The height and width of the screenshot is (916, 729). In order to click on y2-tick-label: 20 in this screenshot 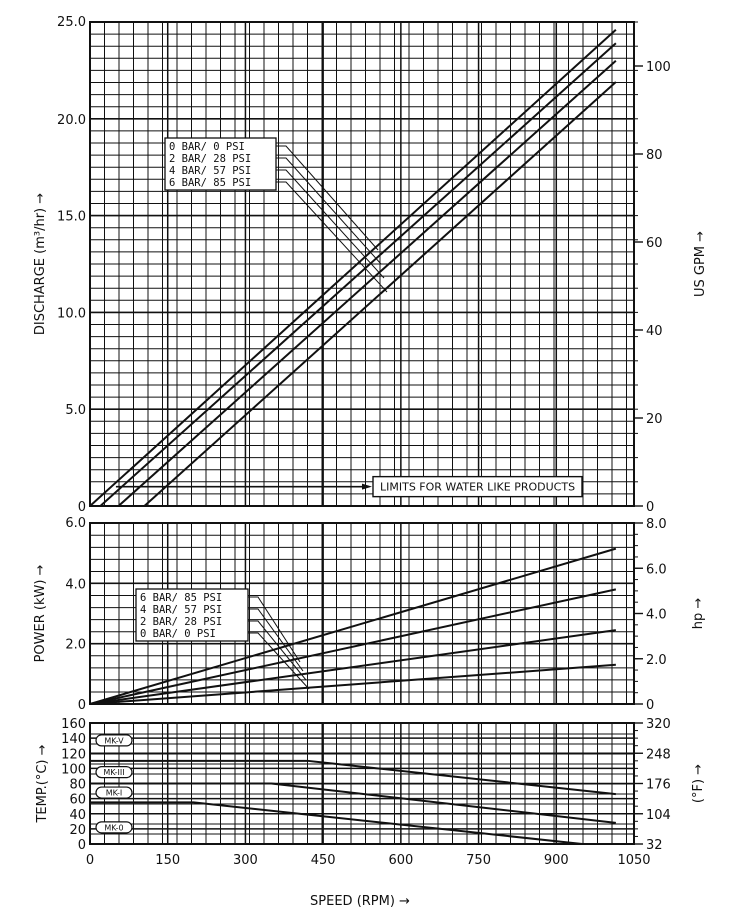, I will do `click(654, 419)`.